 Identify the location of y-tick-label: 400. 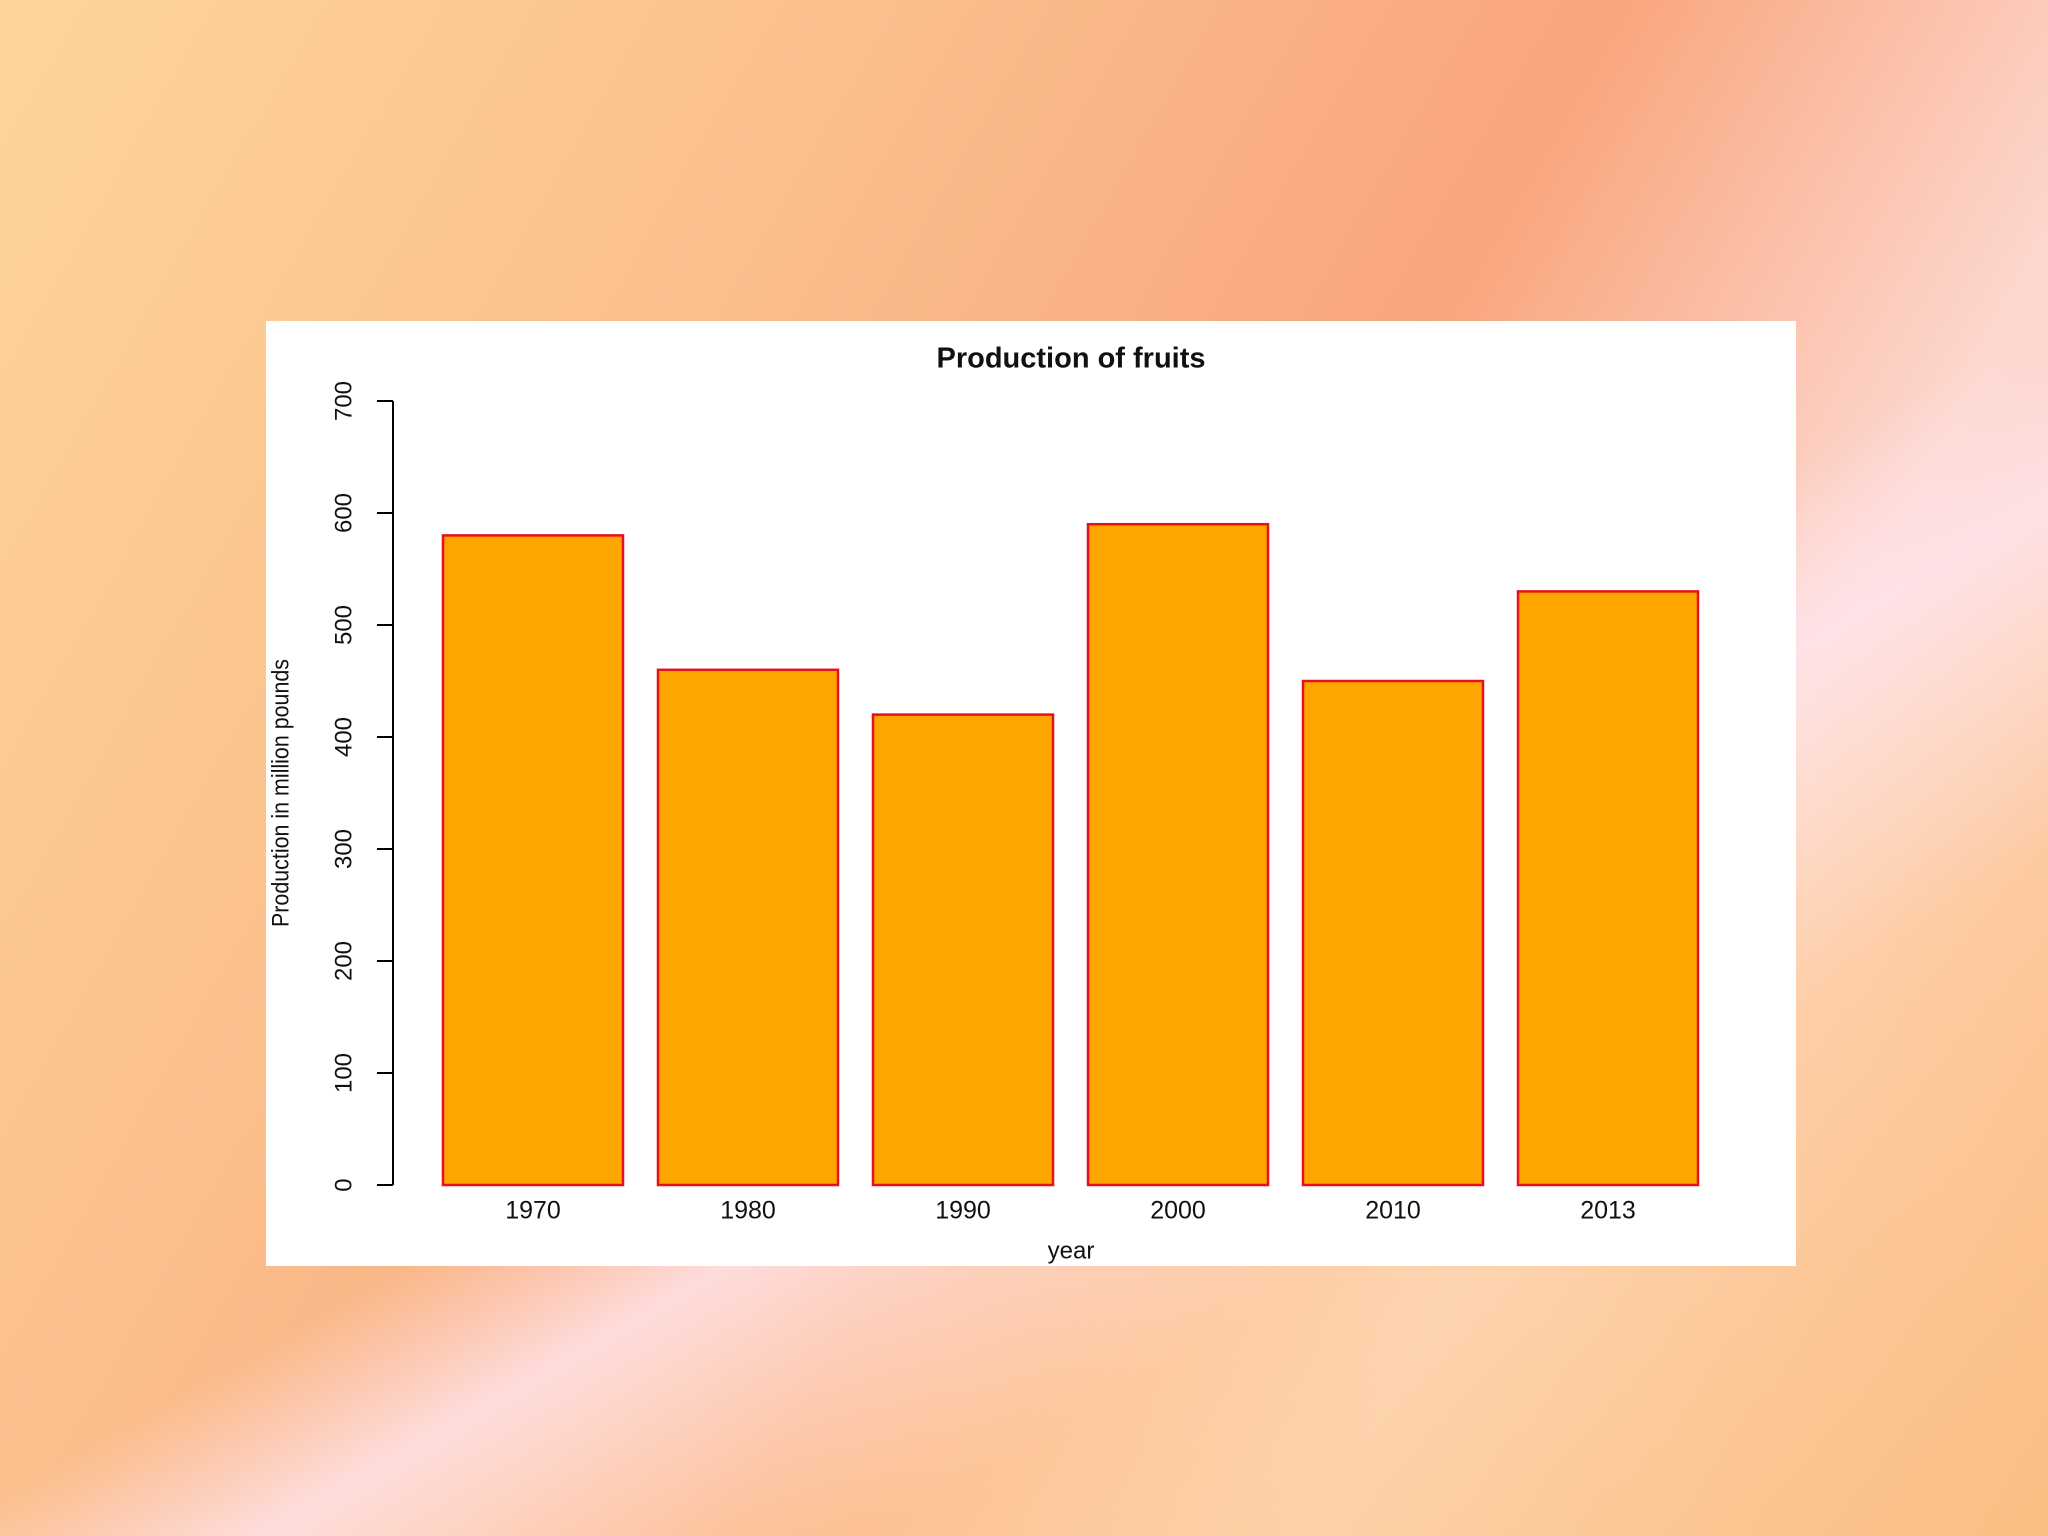
(343, 737).